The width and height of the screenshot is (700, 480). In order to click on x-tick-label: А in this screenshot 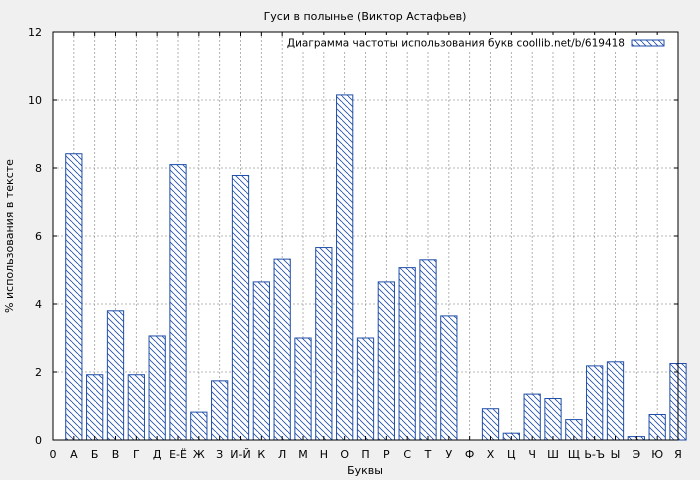, I will do `click(74, 454)`.